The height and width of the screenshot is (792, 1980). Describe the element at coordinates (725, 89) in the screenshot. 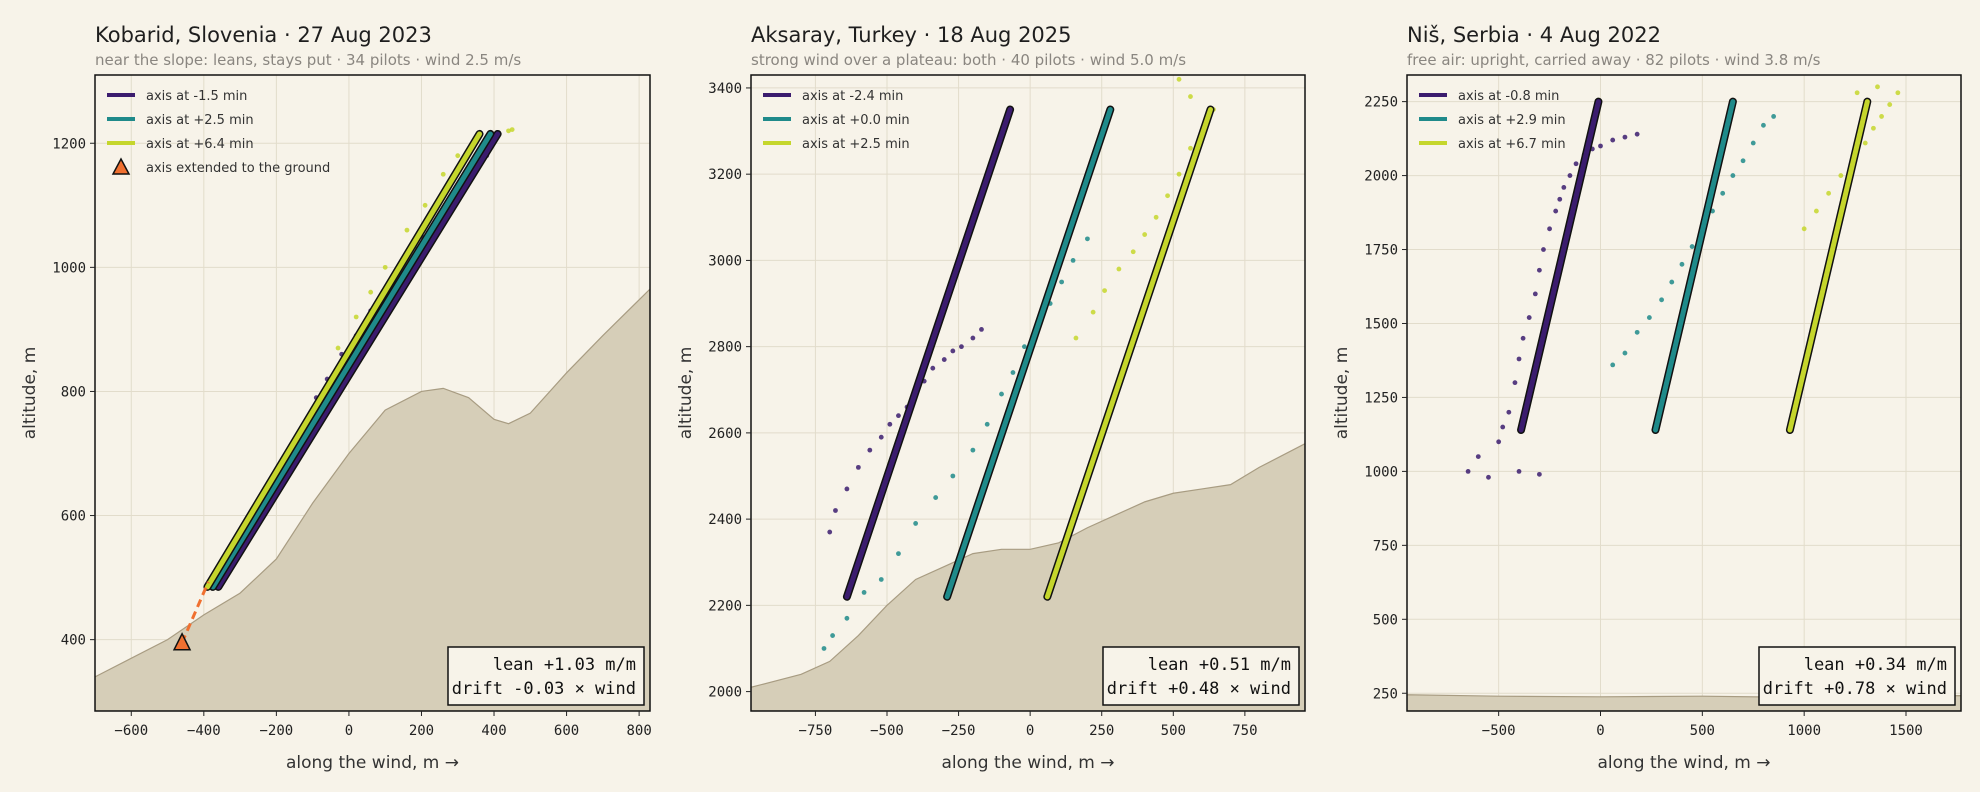

I see `y-tick-label: 3400` at that location.